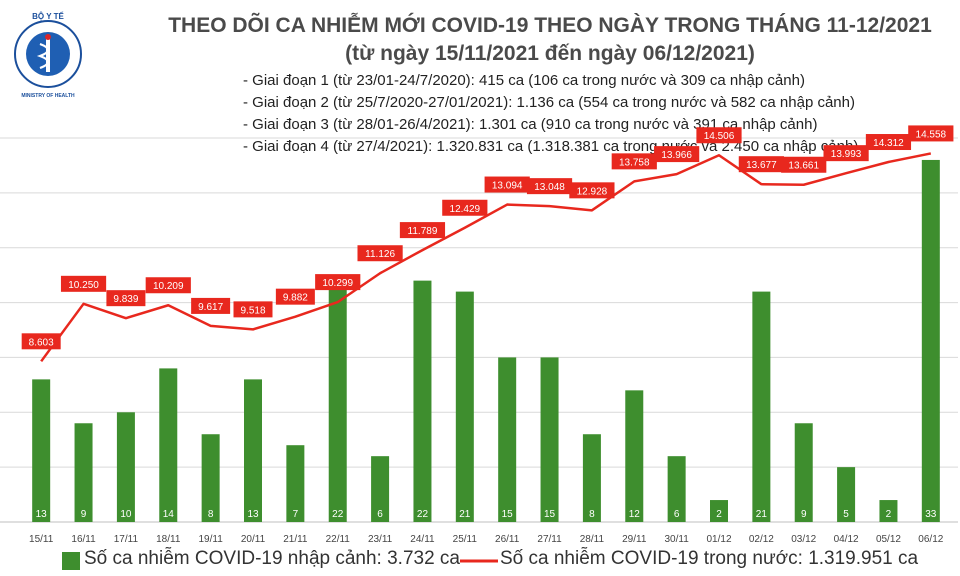 Image resolution: width=960 pixels, height=576 pixels. Describe the element at coordinates (48, 96) in the screenshot. I see `logo-bottom-text: MINISTRY OF HEALTH` at that location.